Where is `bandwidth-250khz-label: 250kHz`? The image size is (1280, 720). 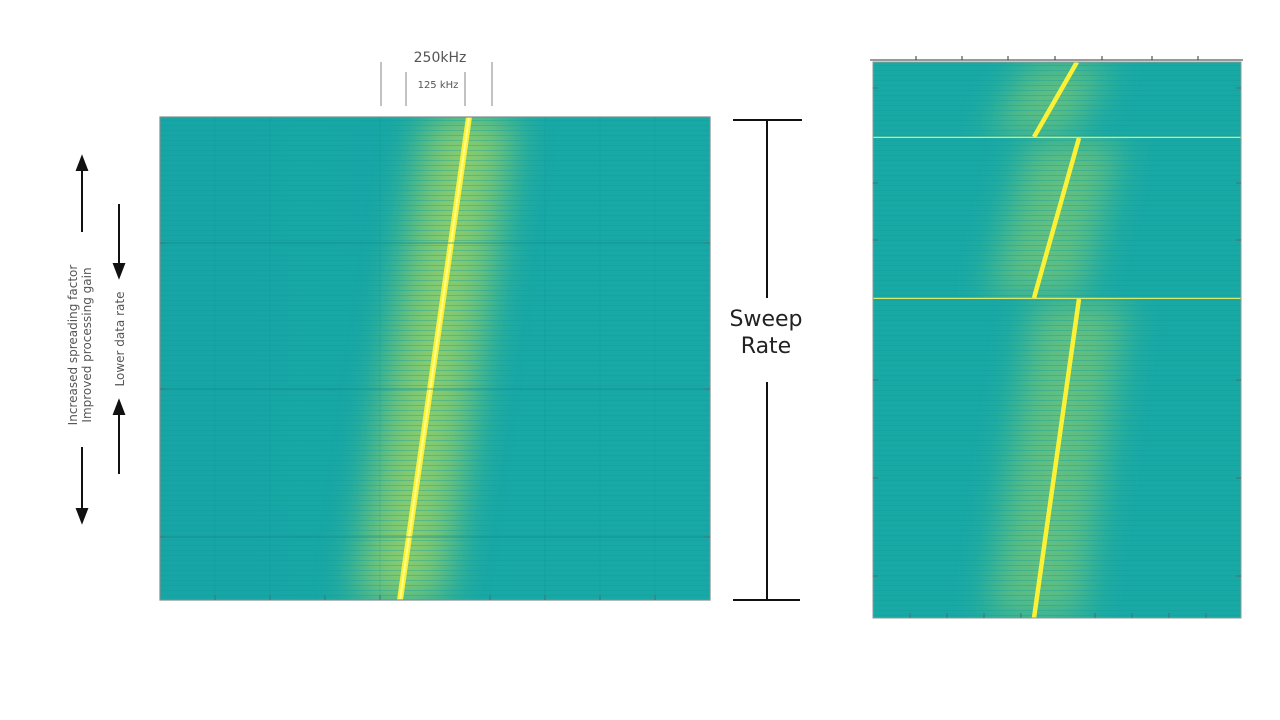 bandwidth-250khz-label: 250kHz is located at coordinates (440, 58).